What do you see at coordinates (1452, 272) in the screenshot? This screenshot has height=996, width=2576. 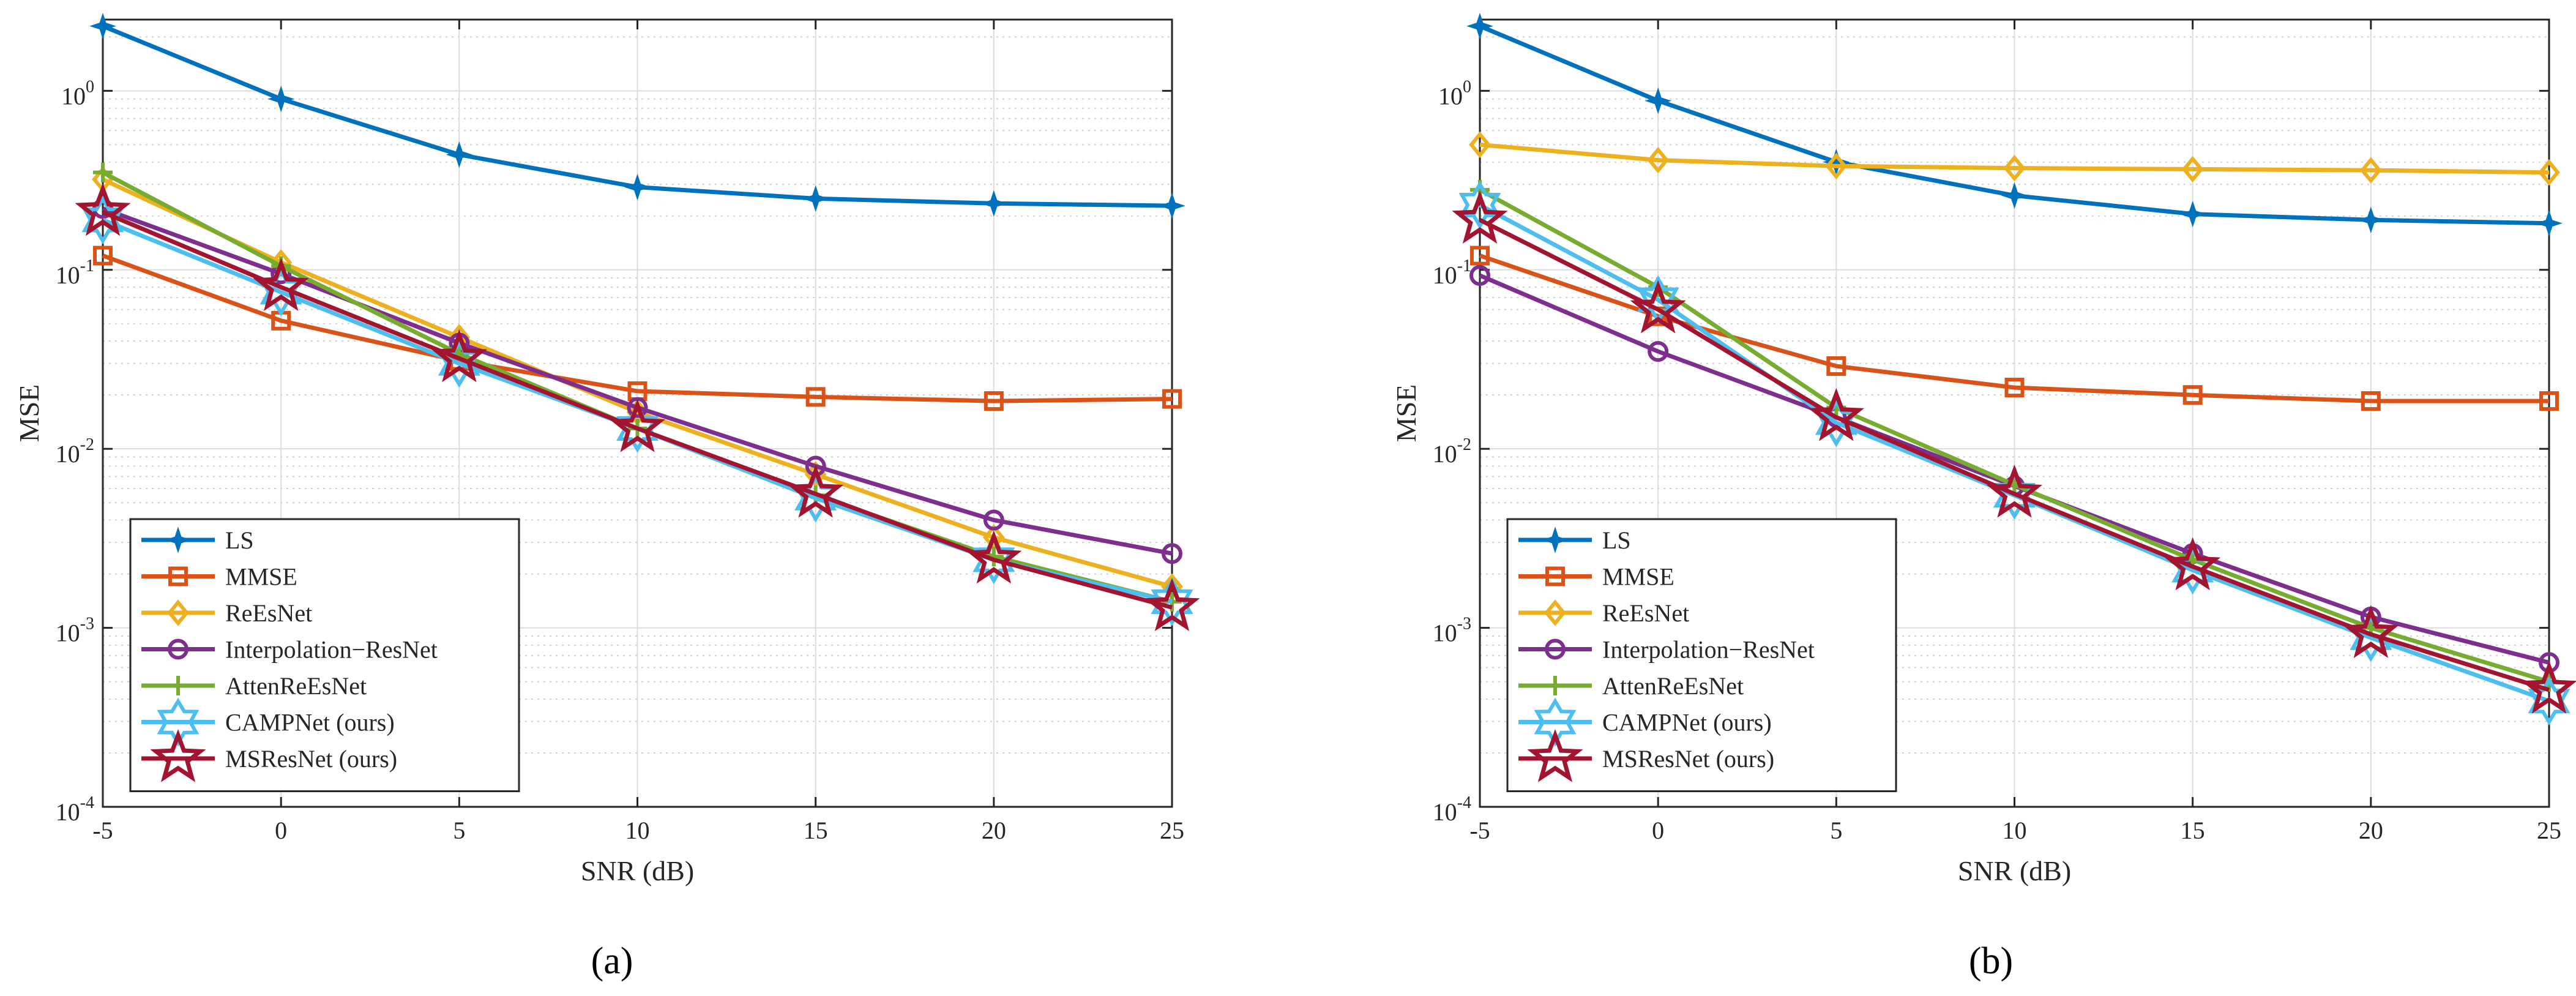 I see `y-tick-label: 10⁻¹` at bounding box center [1452, 272].